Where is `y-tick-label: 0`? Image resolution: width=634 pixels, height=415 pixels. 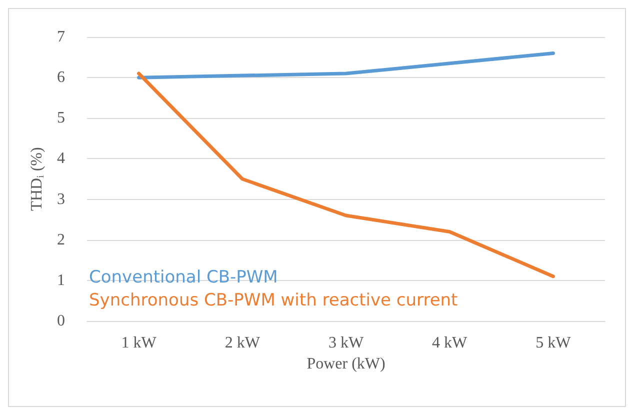
y-tick-label: 0 is located at coordinates (61, 321).